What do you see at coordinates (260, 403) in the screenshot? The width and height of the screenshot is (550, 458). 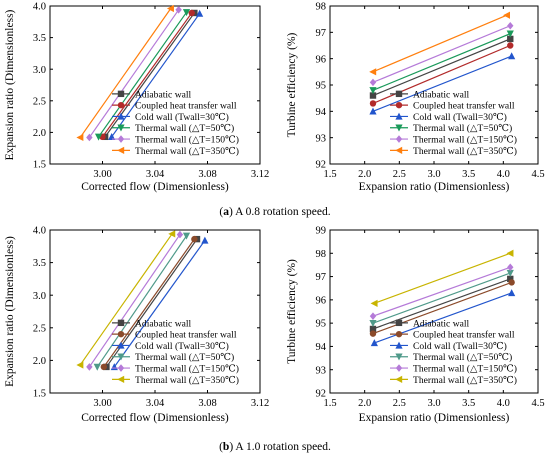 I see `x-tick-label: 3.12` at bounding box center [260, 403].